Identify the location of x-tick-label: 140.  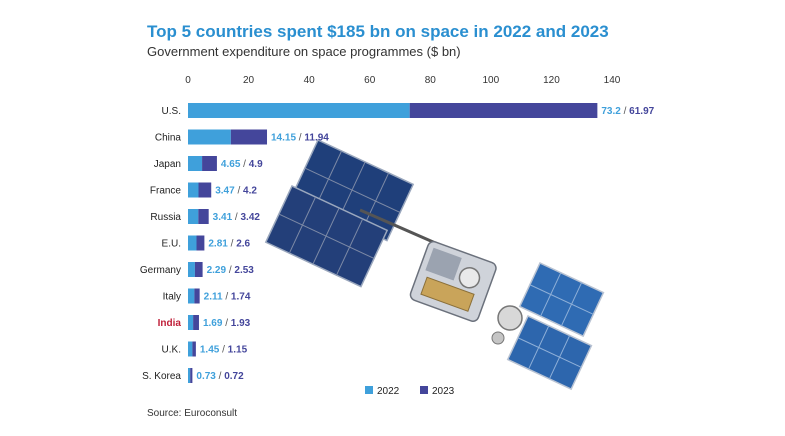
(612, 80).